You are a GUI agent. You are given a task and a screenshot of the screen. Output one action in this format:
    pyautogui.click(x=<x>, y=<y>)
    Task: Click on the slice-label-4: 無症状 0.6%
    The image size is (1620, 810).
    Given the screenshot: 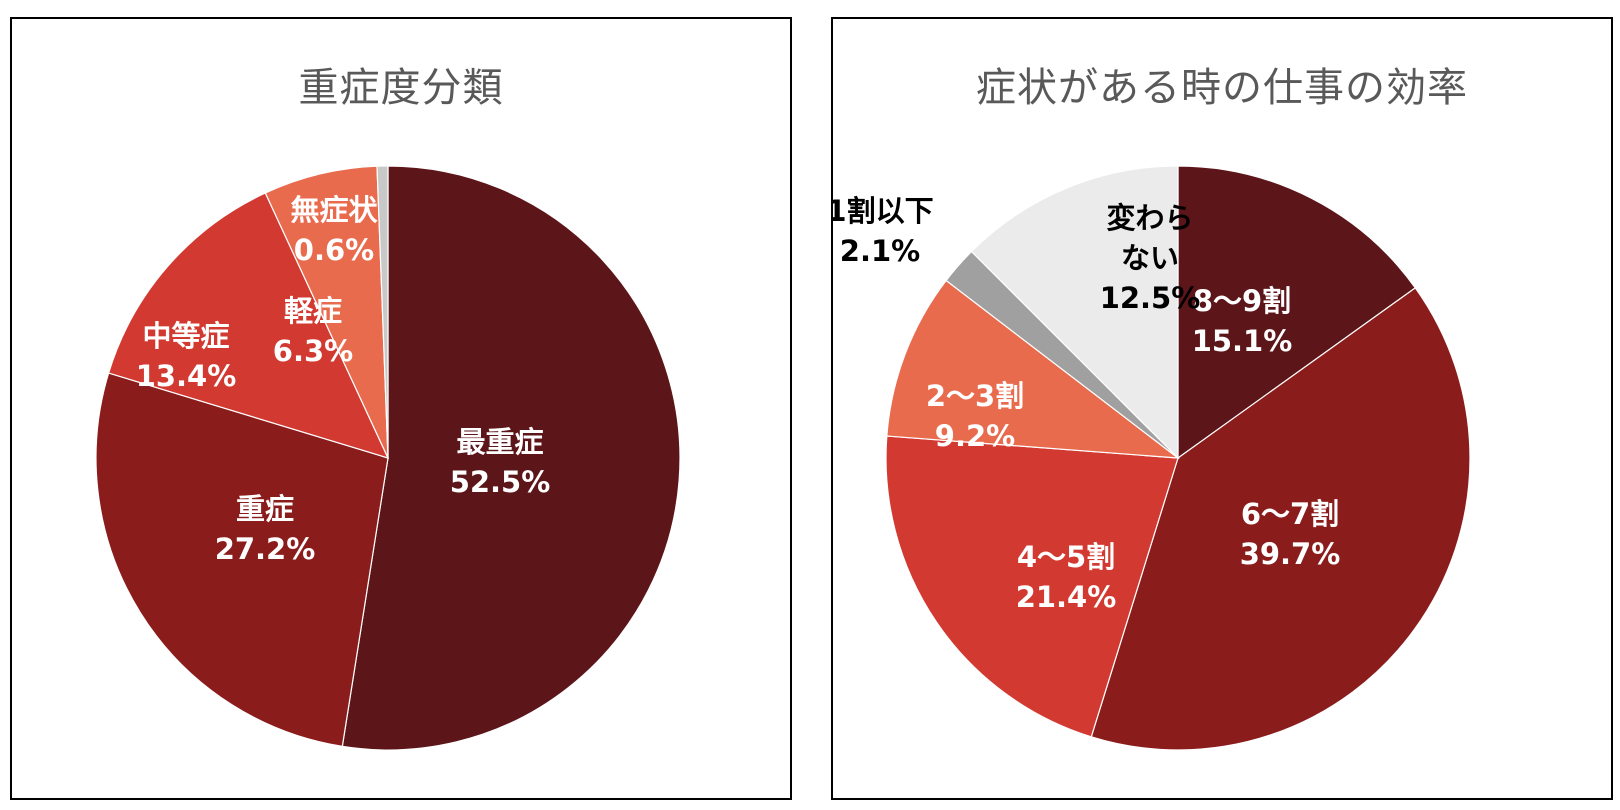 What is the action you would take?
    pyautogui.click(x=334, y=230)
    